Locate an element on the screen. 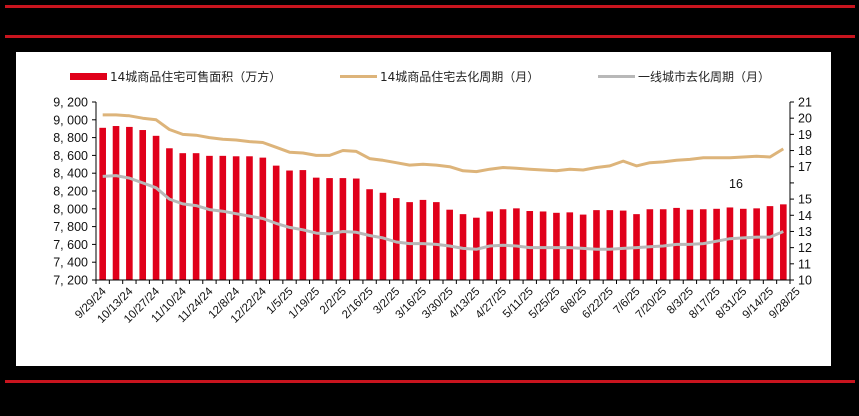 The image size is (859, 416). legend-item-1: 14城商品住宅可售面积（万方） is located at coordinates (175, 76).